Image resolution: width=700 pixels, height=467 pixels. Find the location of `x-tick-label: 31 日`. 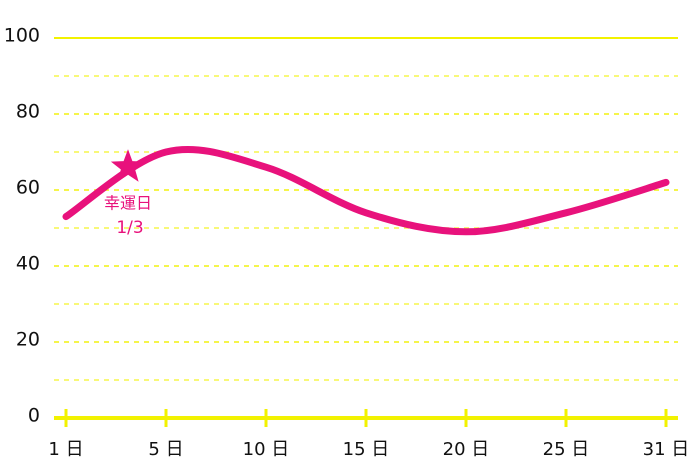

x-tick-label: 31 日 is located at coordinates (666, 449).